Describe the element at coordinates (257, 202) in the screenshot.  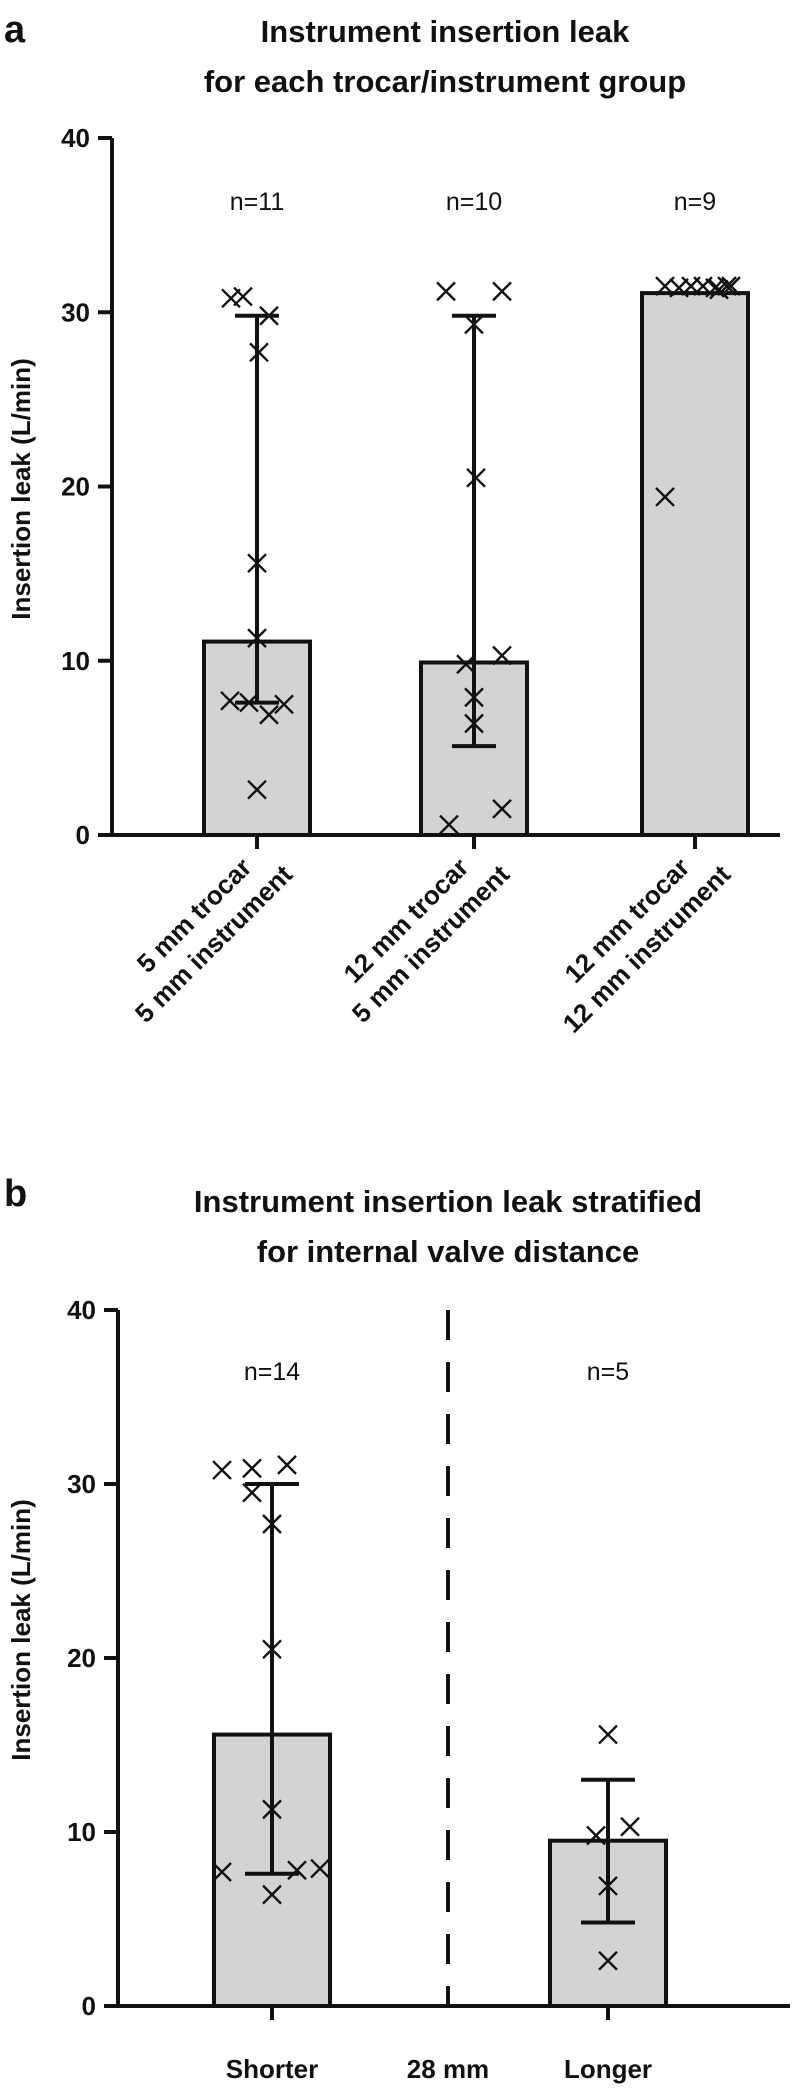
I see `n-label: n=11` at that location.